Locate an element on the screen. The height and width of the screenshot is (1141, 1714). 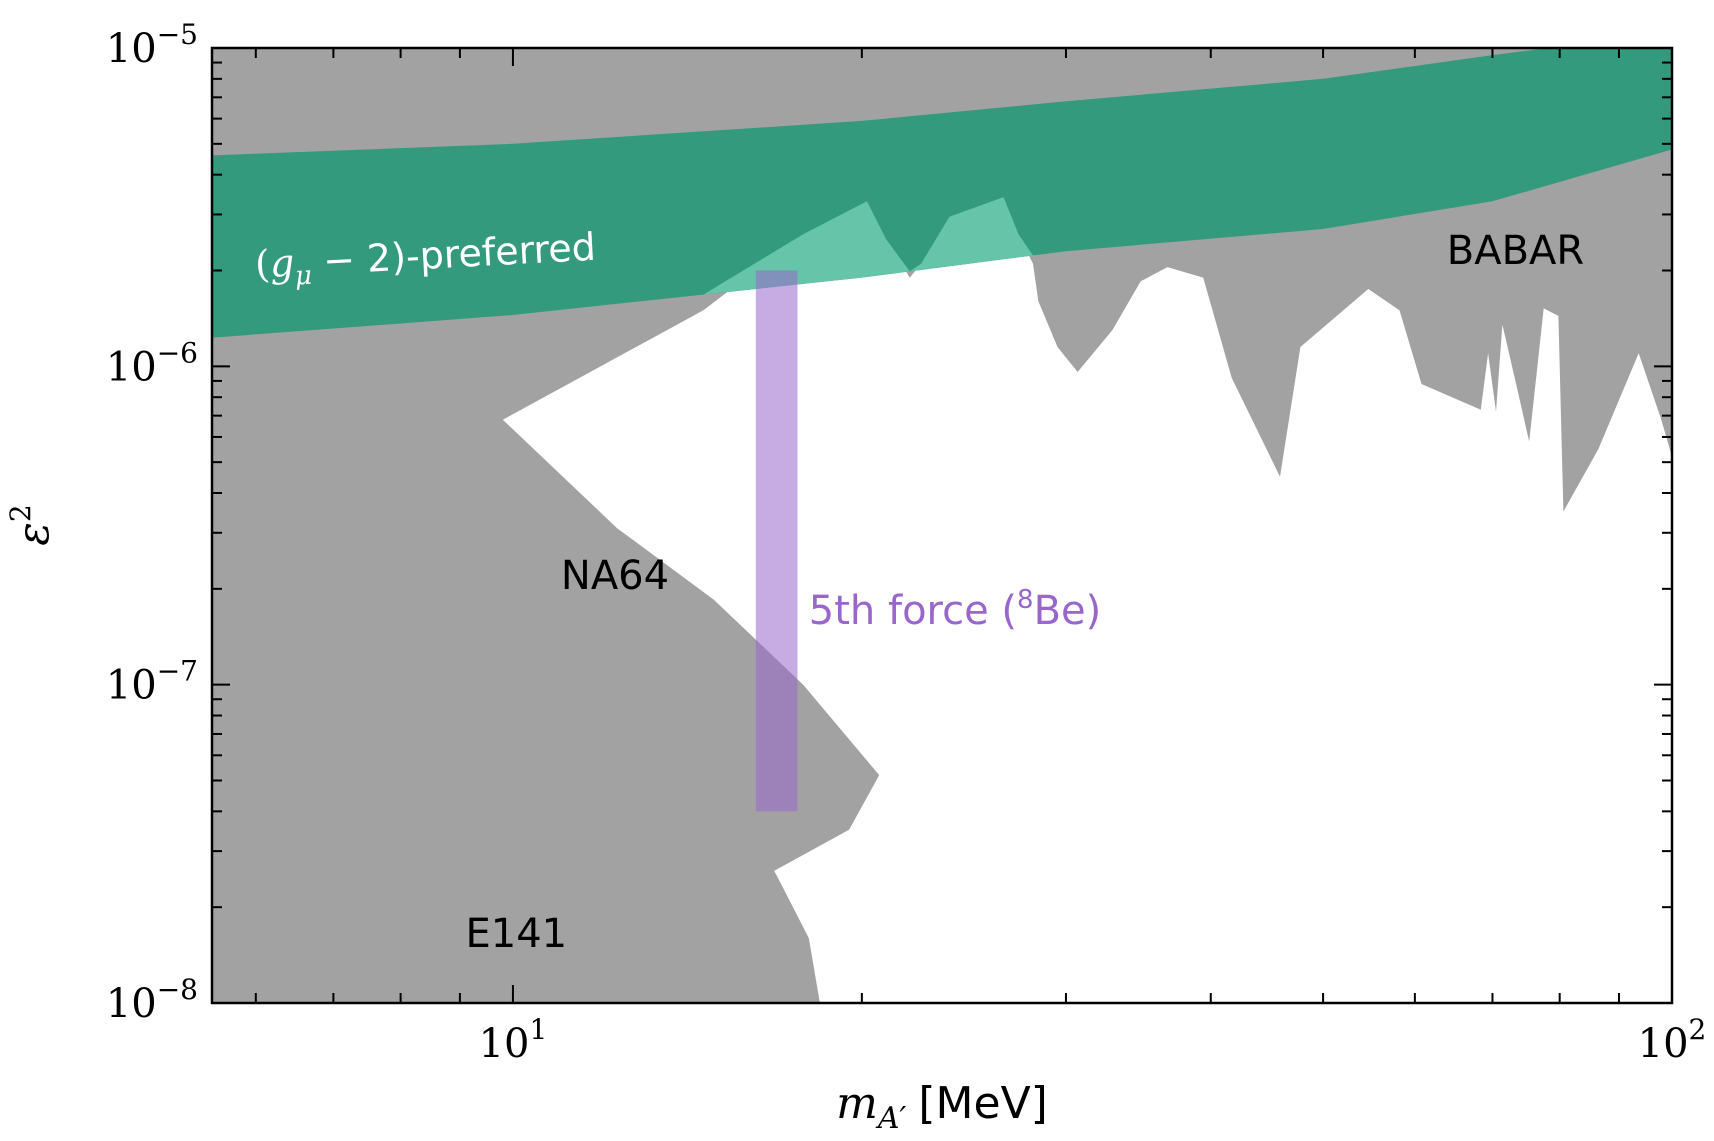
x-tick-label: 10¹ is located at coordinates (513, 1040).